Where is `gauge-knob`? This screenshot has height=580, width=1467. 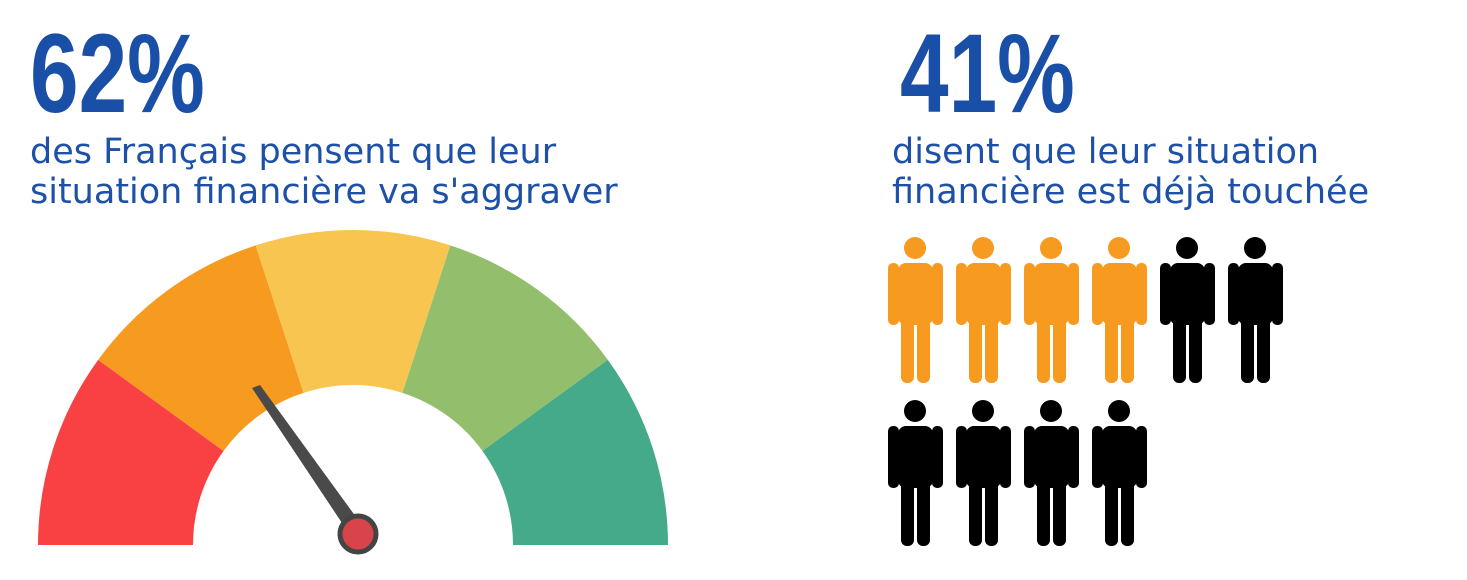 gauge-knob is located at coordinates (358, 534).